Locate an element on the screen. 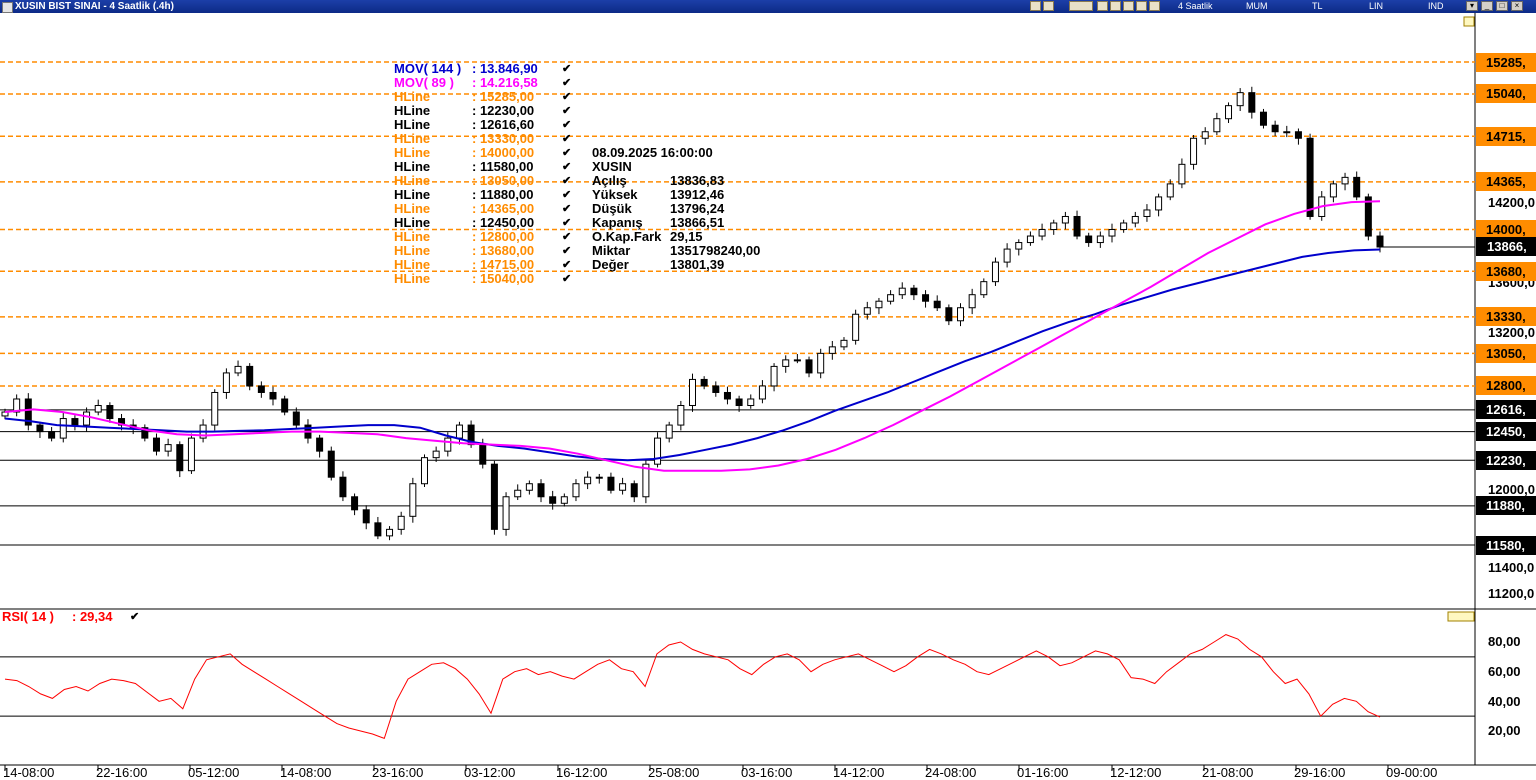 Image resolution: width=1536 pixels, height=780 pixels. x-axis-label: 03-12:00 is located at coordinates (490, 772).